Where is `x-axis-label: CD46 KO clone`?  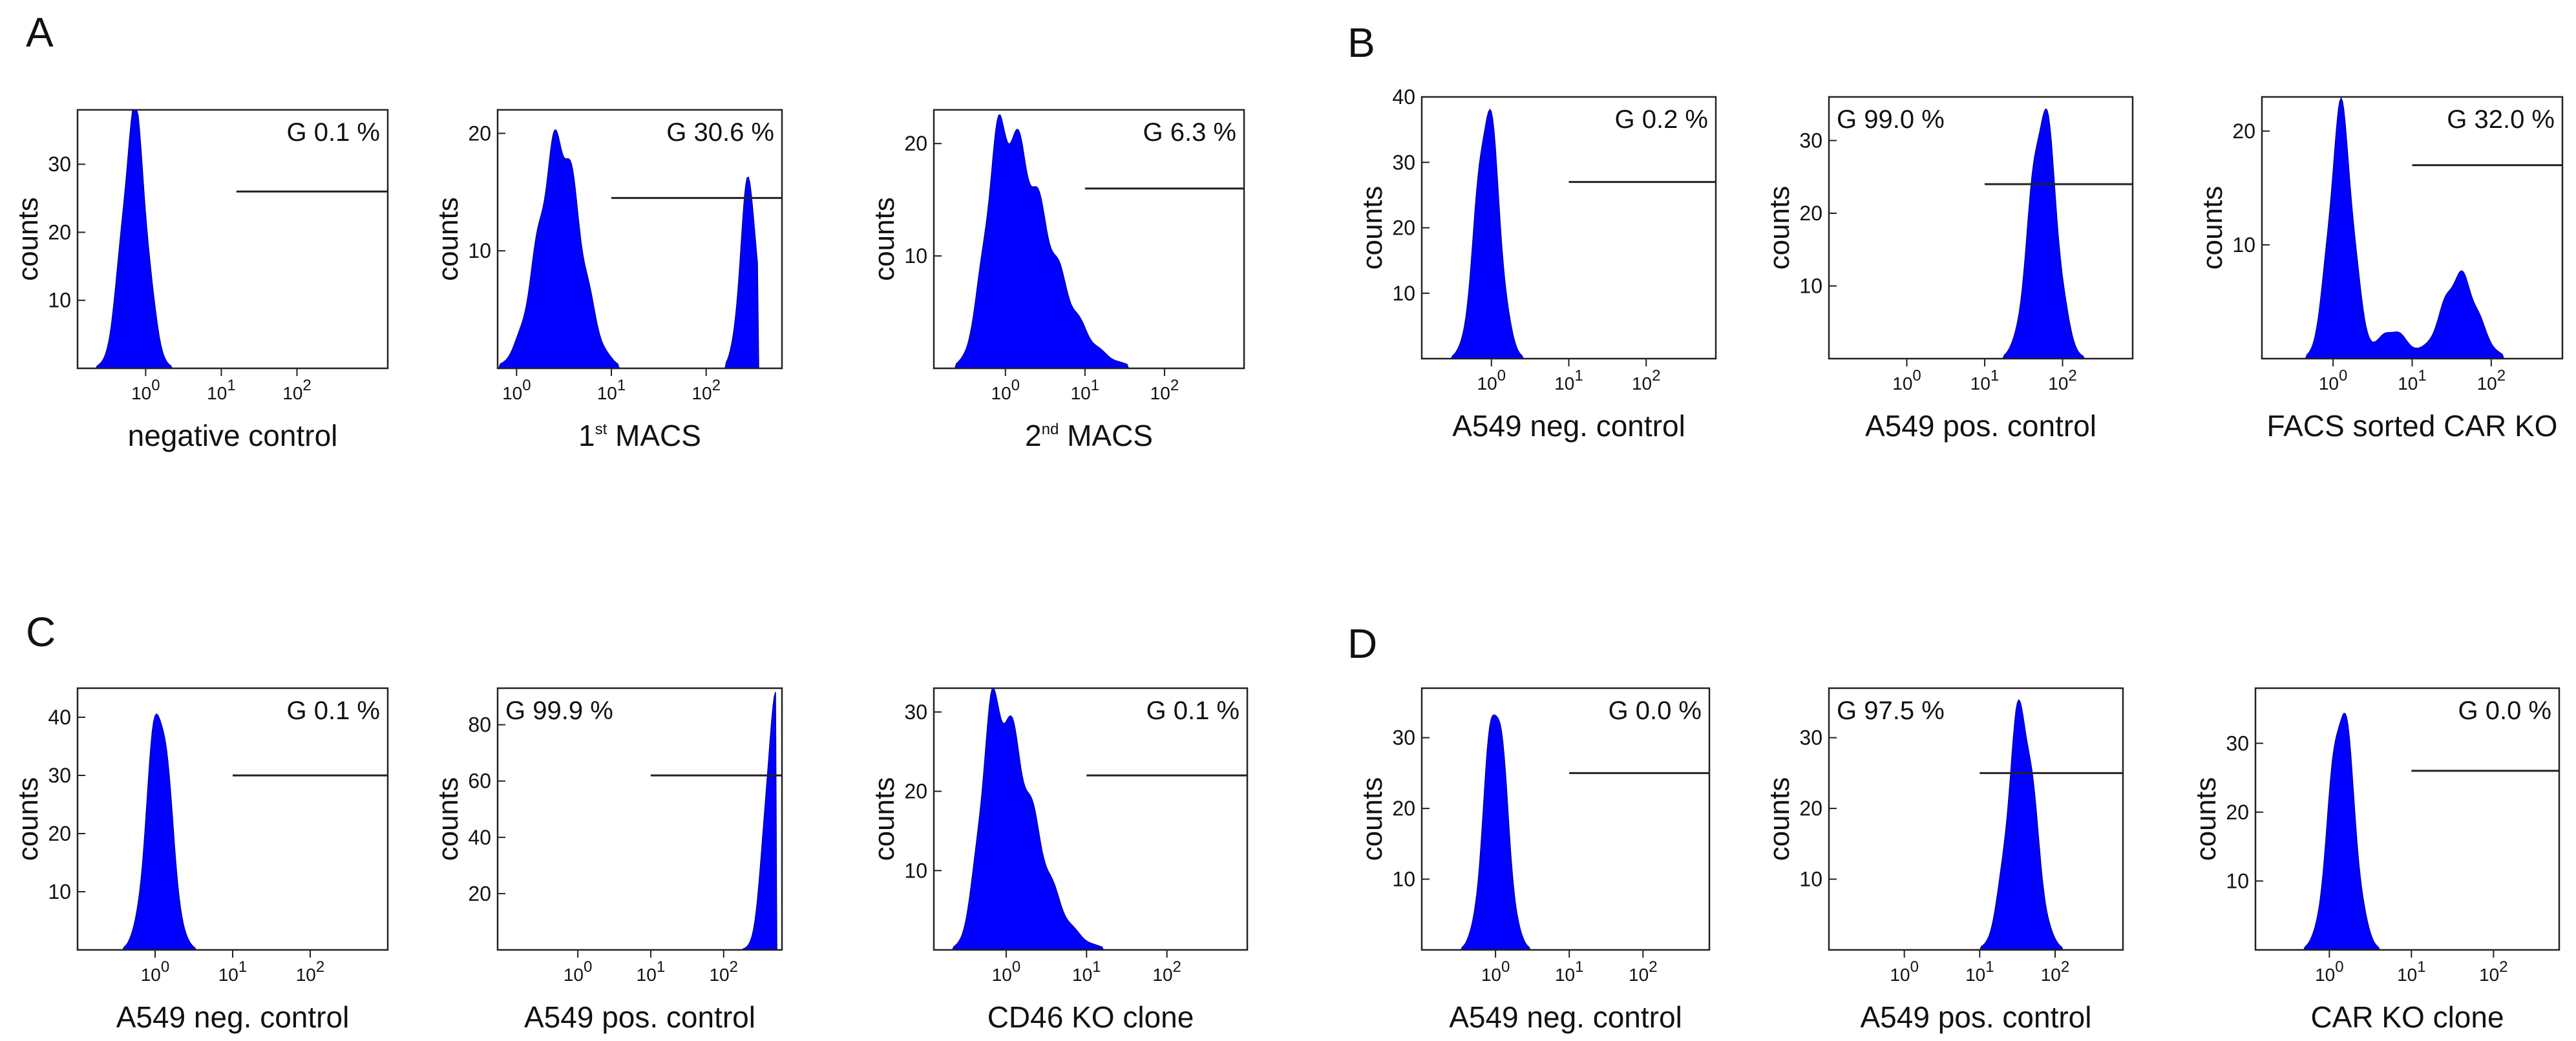 x-axis-label: CD46 KO clone is located at coordinates (1090, 1017).